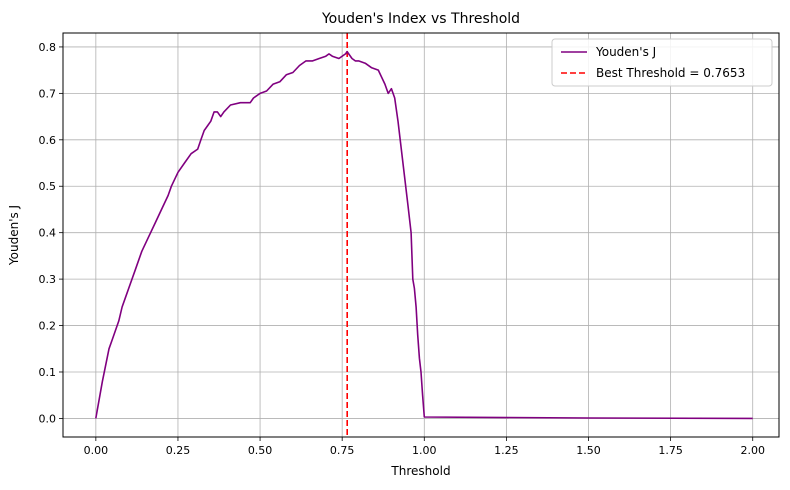  I want to click on y-tick-label: 0.6, so click(48, 140).